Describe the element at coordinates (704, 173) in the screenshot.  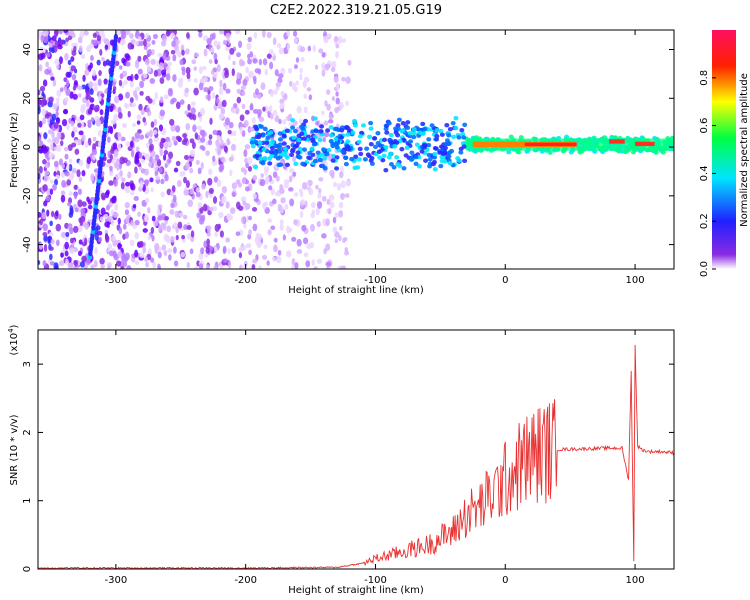
I see `colorbar-tick-label: 0.4` at that location.